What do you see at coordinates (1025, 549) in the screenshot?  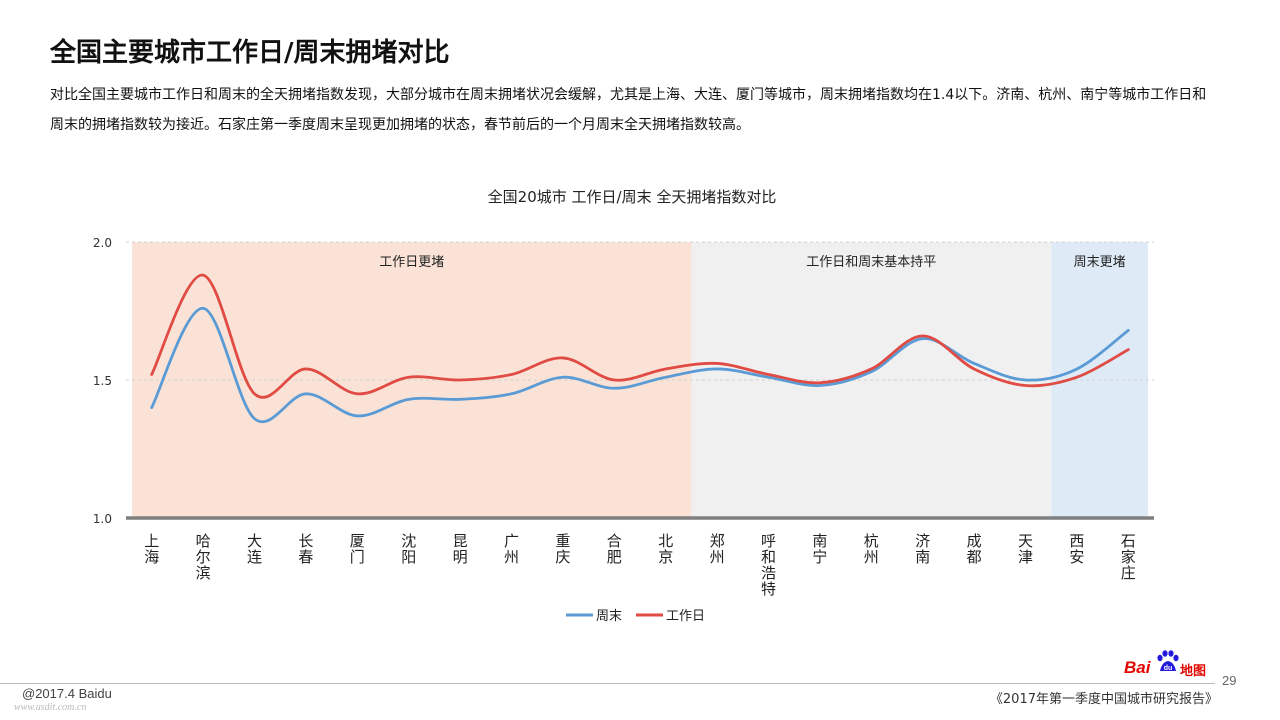 I see `x-tick-label: 天津` at bounding box center [1025, 549].